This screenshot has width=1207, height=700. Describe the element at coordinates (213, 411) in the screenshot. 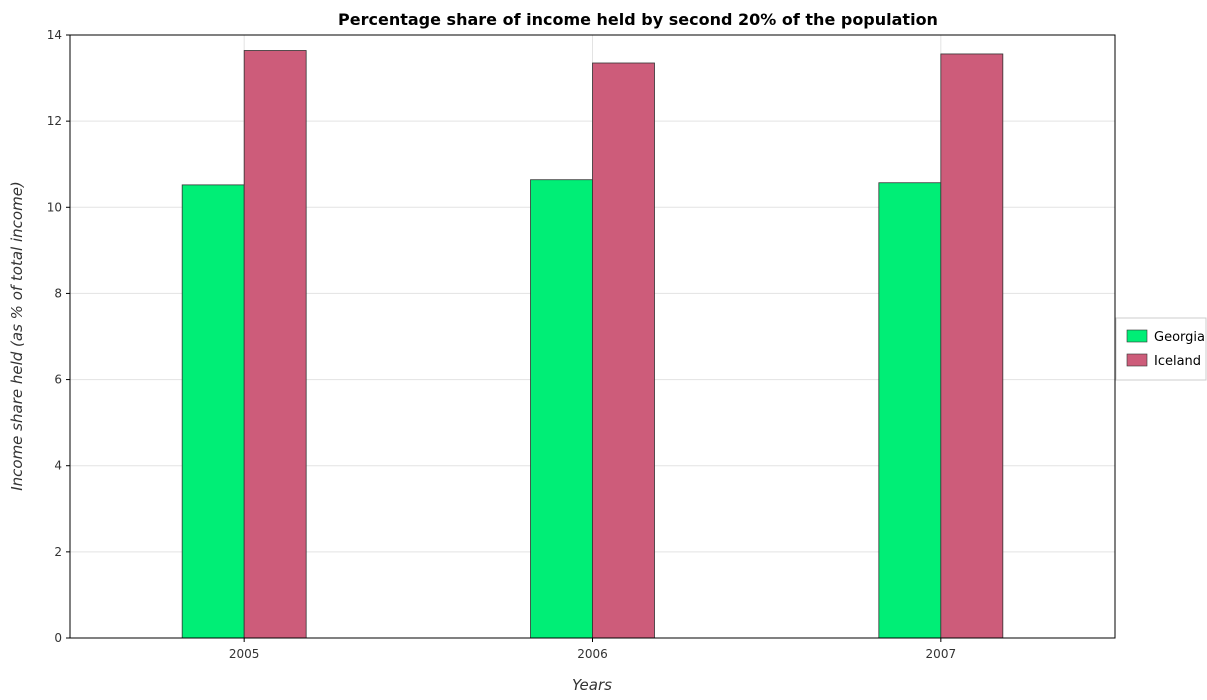

I see `bar-georgia-2005` at that location.